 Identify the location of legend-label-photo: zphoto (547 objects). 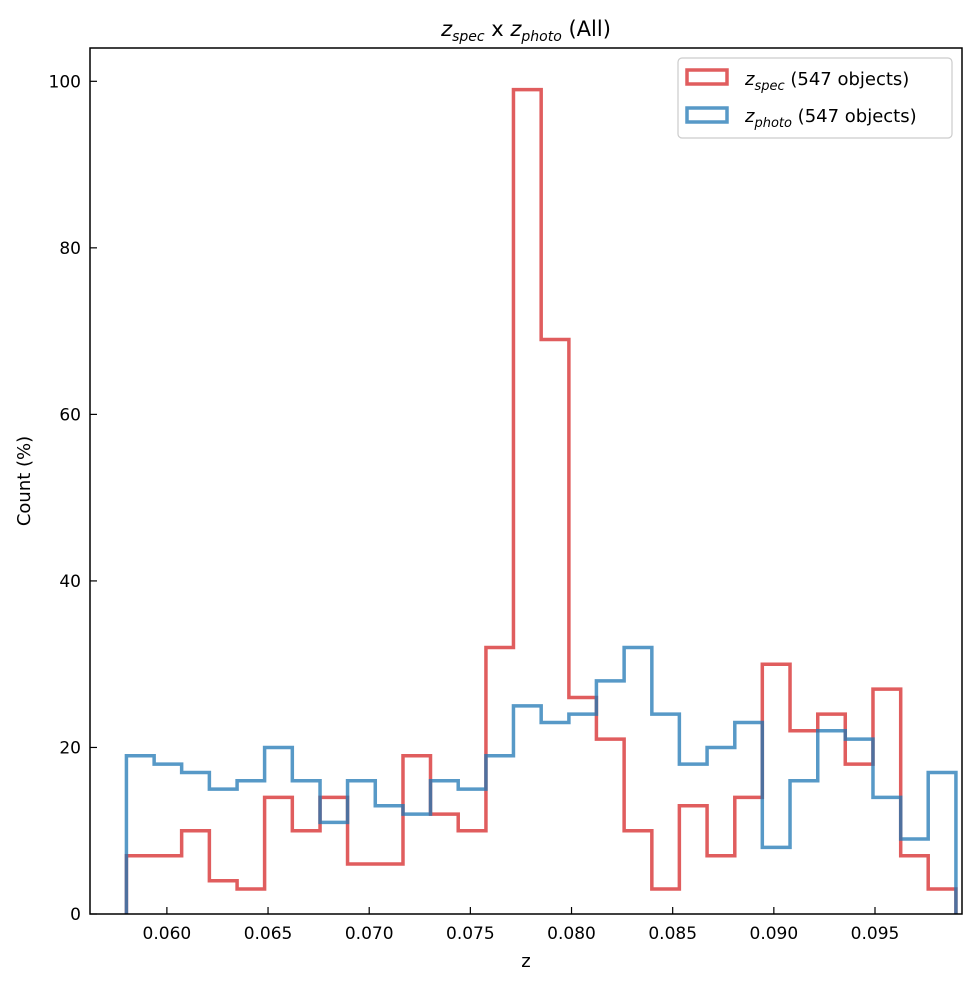
(830, 118).